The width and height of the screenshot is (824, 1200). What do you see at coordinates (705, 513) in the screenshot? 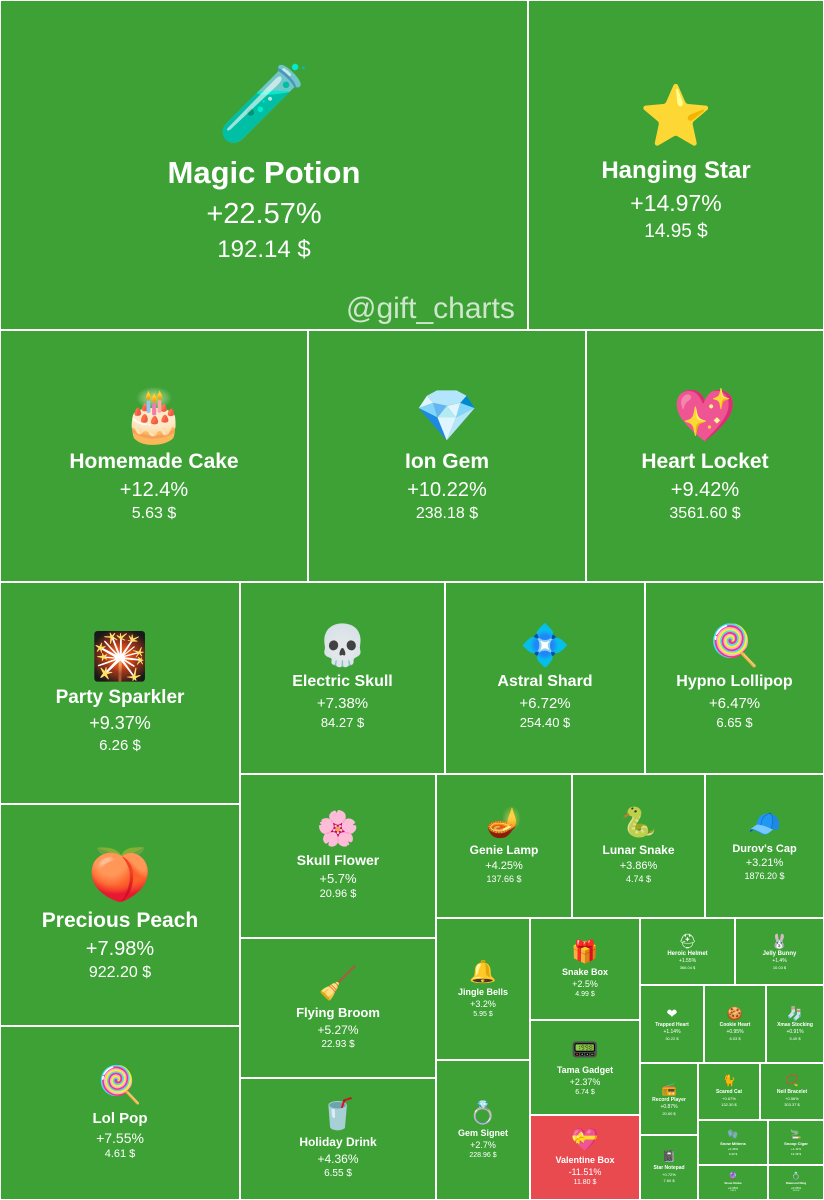
I see `tile-price: 3561.60 $` at bounding box center [705, 513].